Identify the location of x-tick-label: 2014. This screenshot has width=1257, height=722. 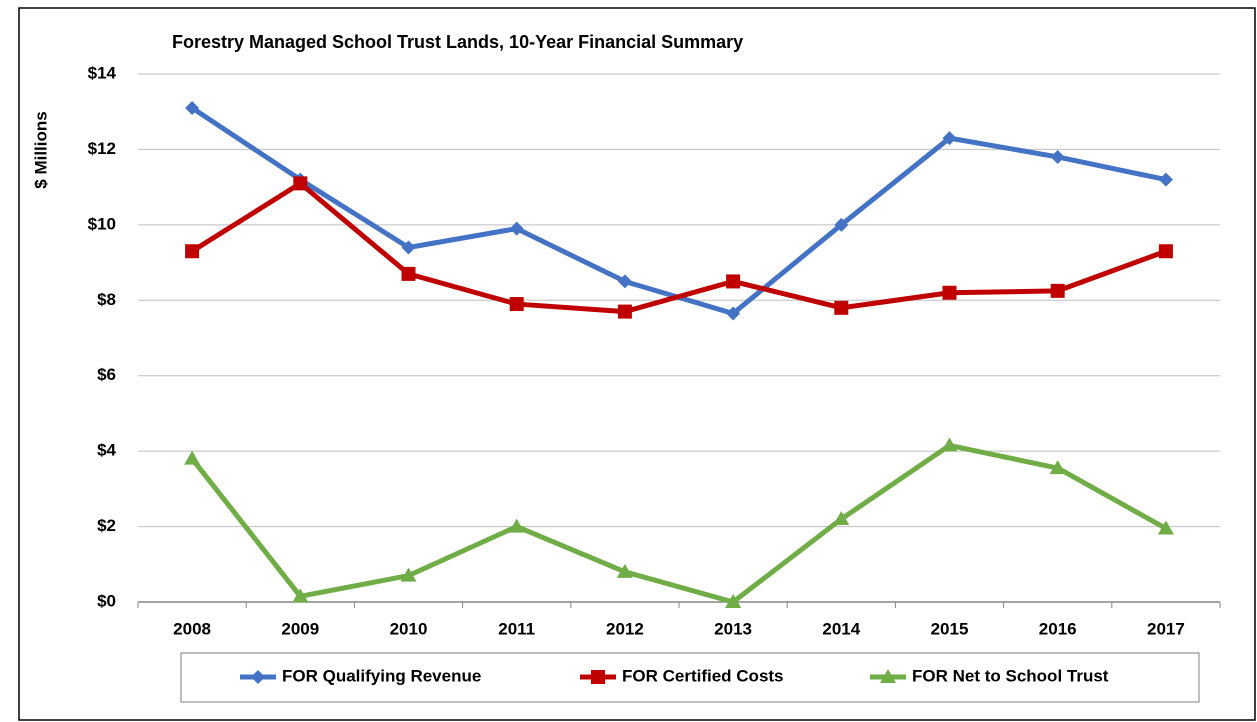
(841, 628).